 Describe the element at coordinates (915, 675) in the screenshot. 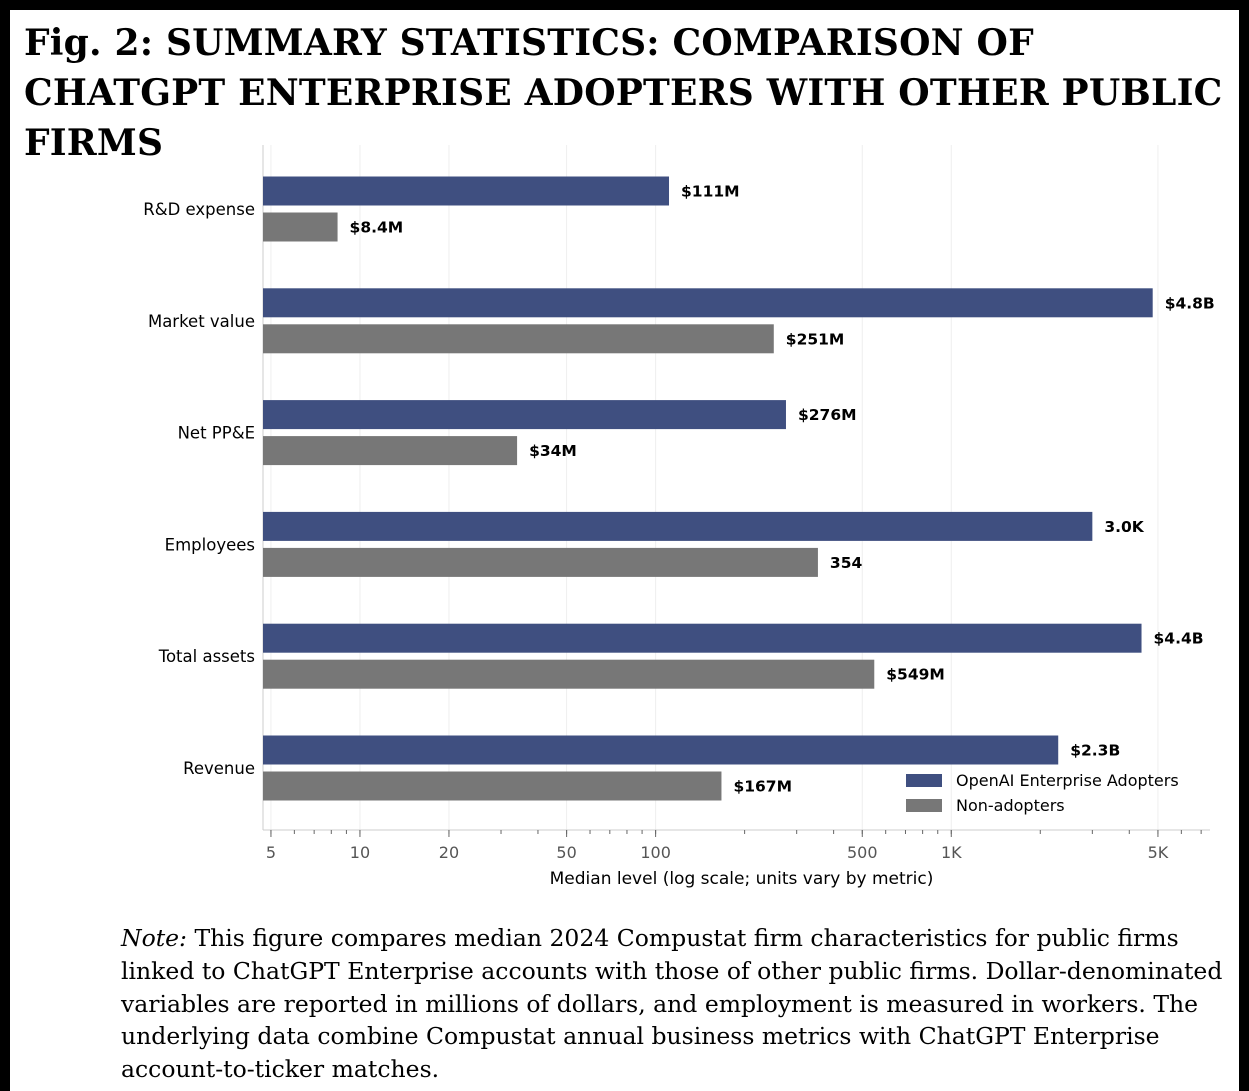

I see `bar-value-label: $549M` at that location.